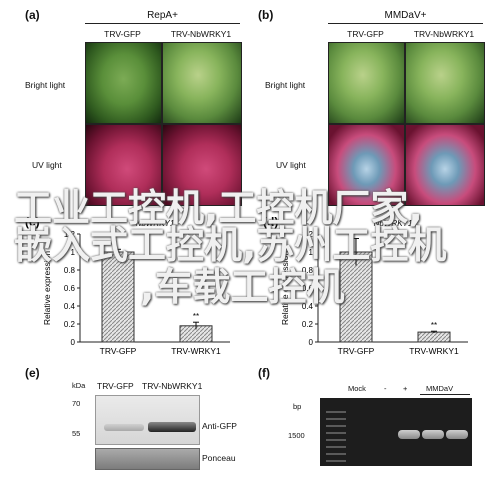 Image resolution: width=500 pixels, height=477 pixels. Describe the element at coordinates (266, 15) in the screenshot. I see `panel-b-label: (b)` at that location.